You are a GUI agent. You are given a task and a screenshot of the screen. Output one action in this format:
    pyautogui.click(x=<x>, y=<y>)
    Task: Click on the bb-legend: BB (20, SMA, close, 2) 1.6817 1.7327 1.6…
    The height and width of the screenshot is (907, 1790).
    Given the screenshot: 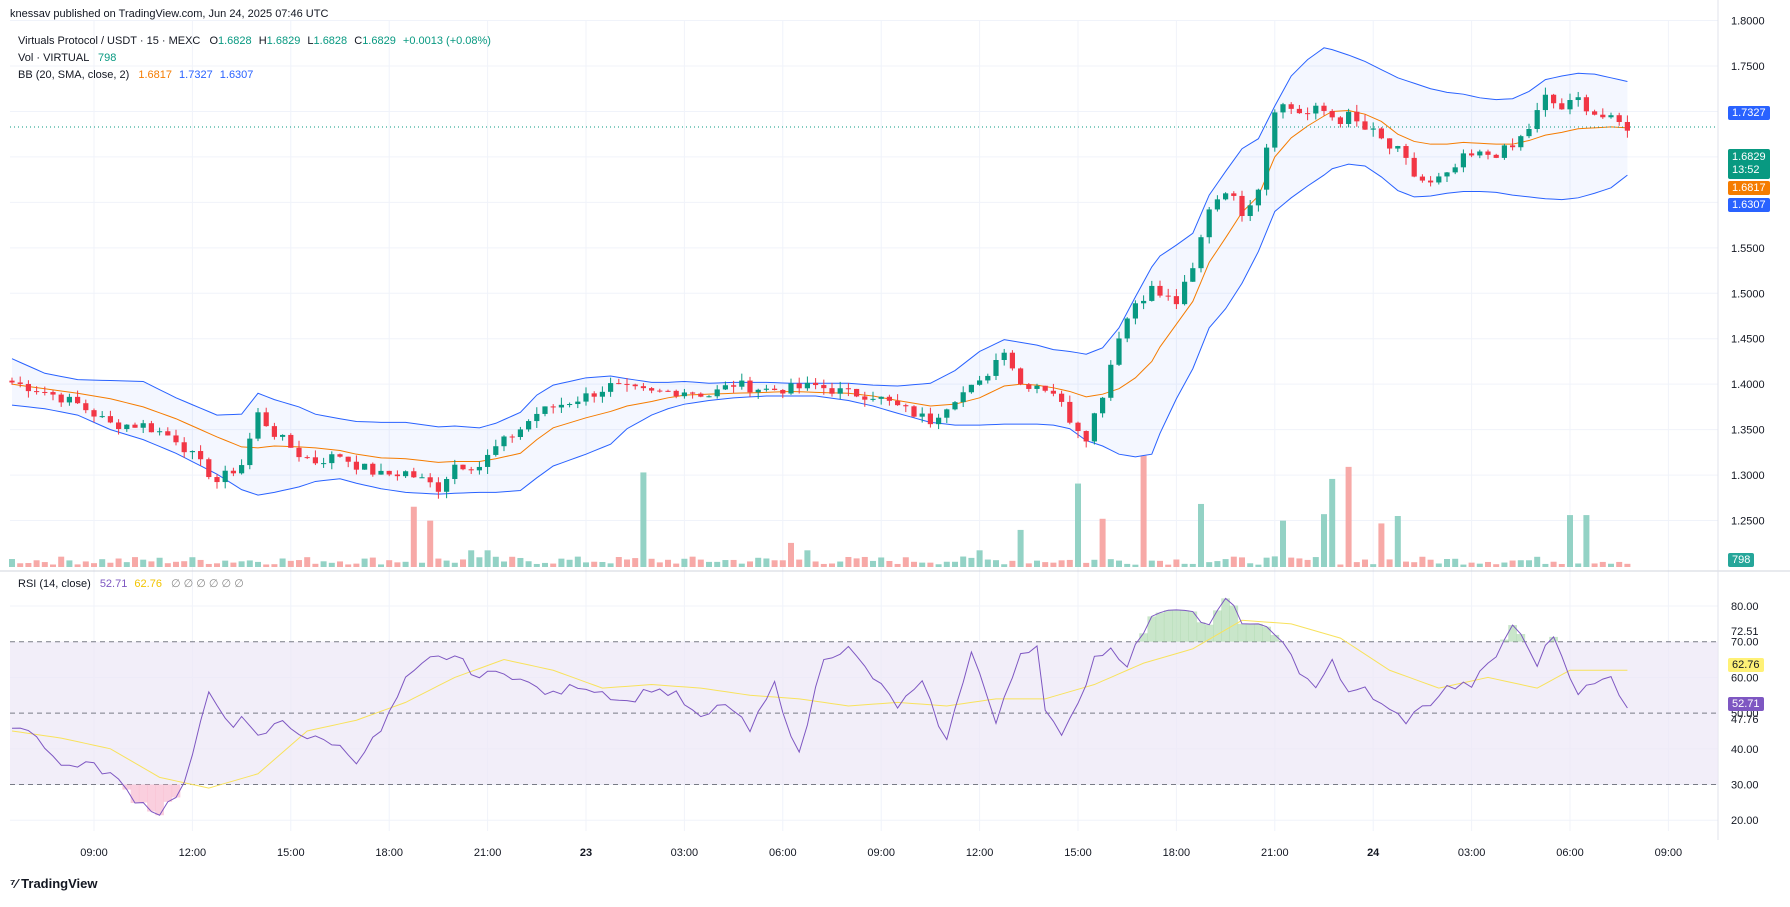 What is the action you would take?
    pyautogui.click(x=135, y=75)
    